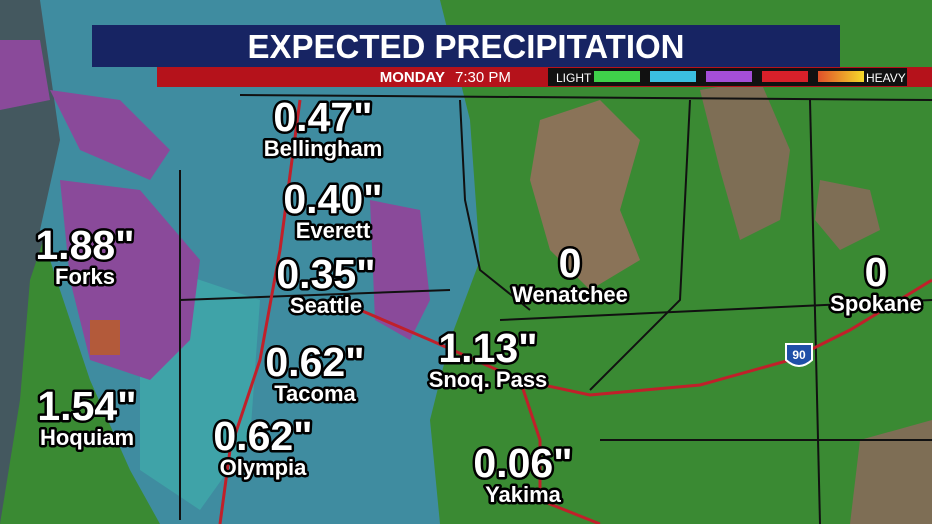 This screenshot has height=524, width=932. Describe the element at coordinates (105, 337) in the screenshot. I see `precip-orange` at that location.